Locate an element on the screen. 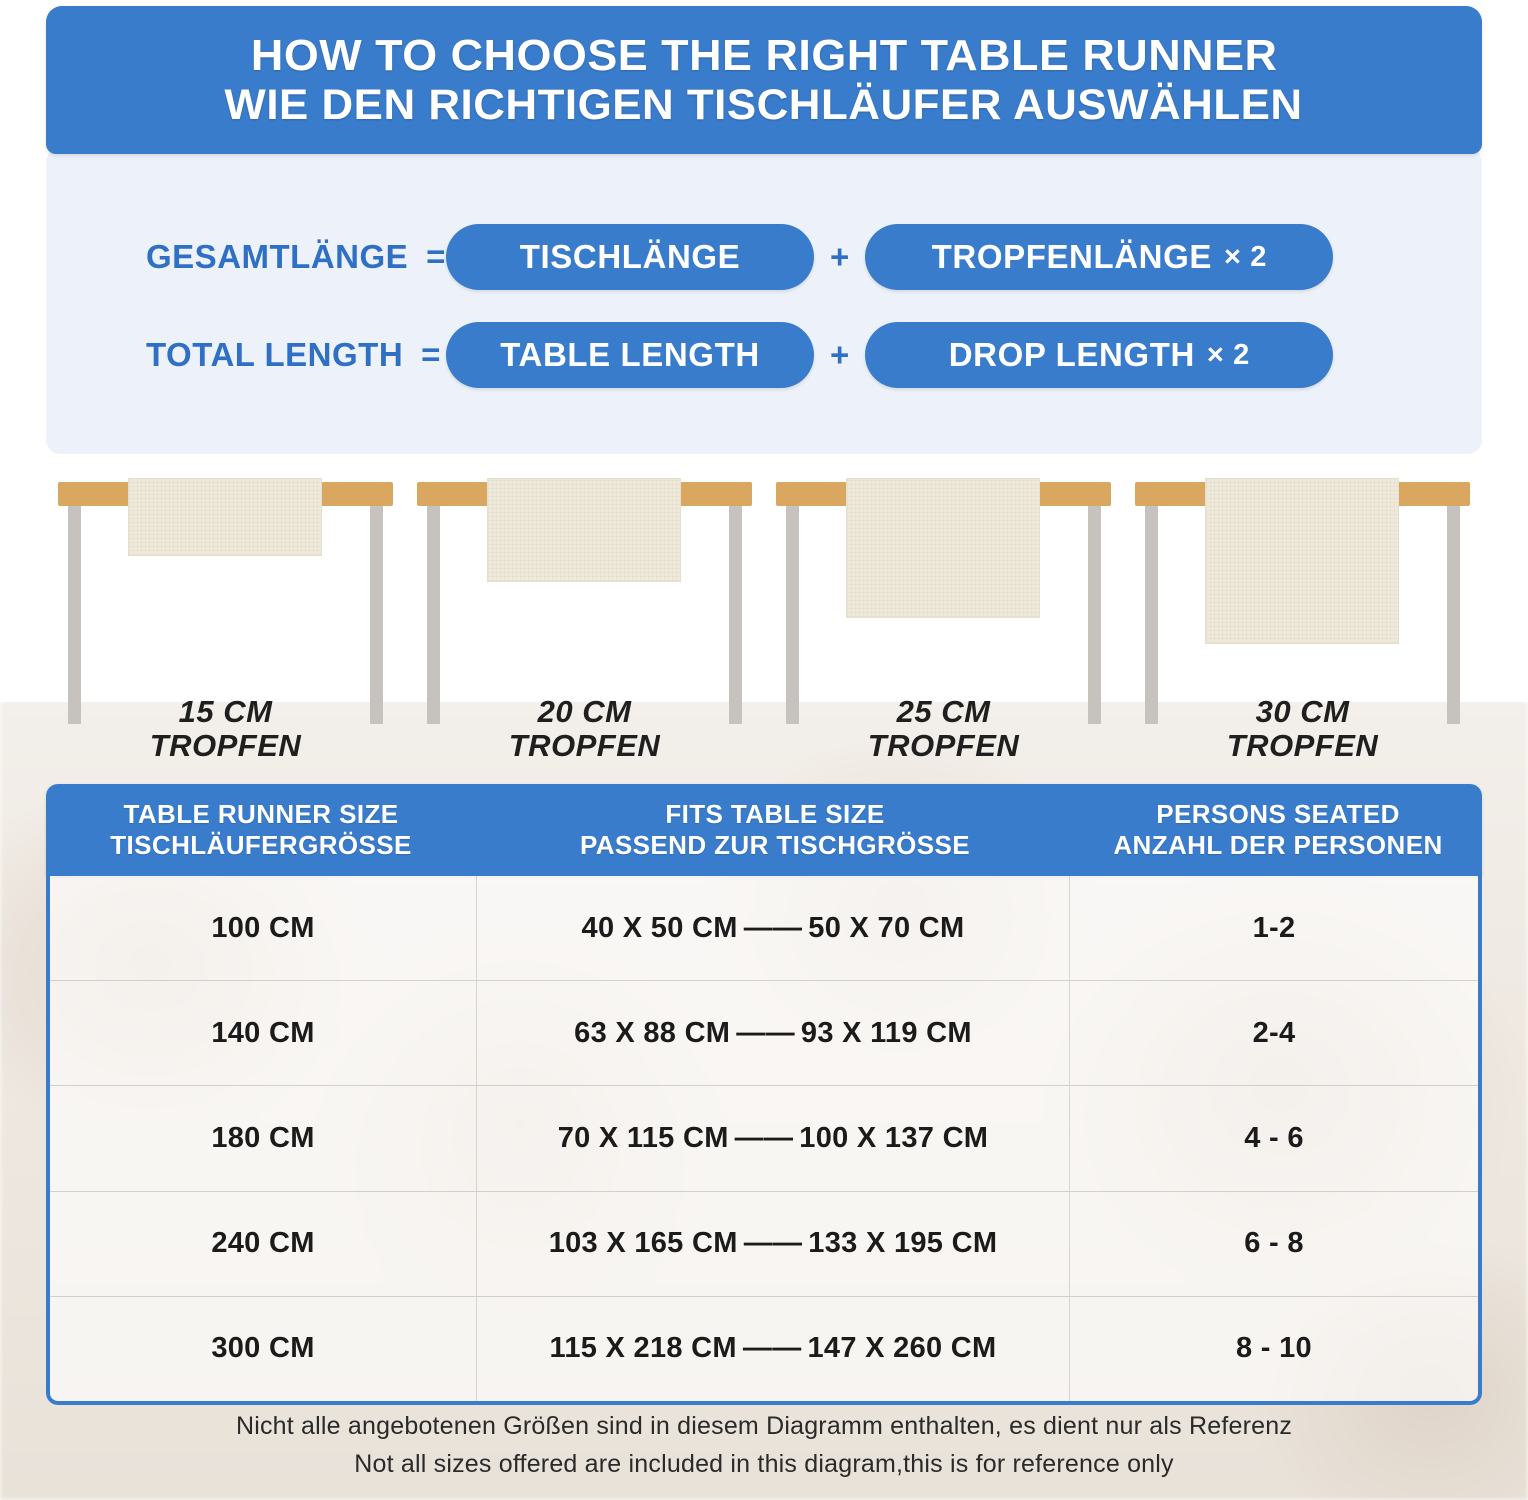 The height and width of the screenshot is (1500, 1528). formula-pill-table-length-en: TABLE LENGTH is located at coordinates (630, 355).